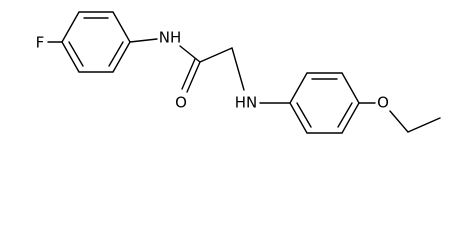  I want to click on fluorophenyl-ring, so click(96, 42).